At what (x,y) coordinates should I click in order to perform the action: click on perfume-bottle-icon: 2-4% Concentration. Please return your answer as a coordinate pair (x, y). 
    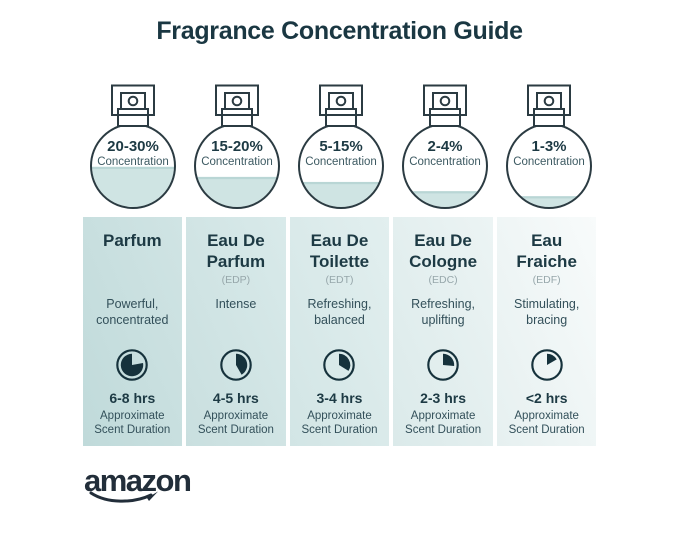
    Looking at the image, I should click on (444, 146).